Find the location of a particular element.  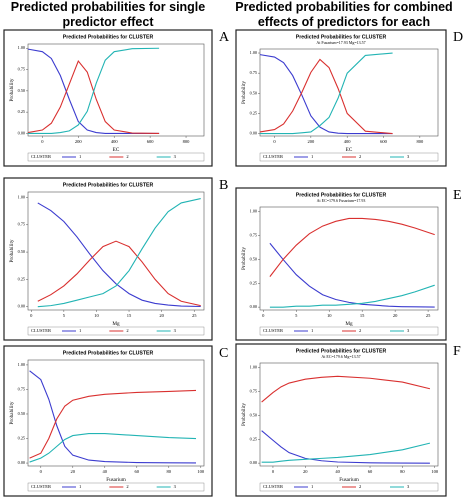

panel-label: E is located at coordinates (457, 195).